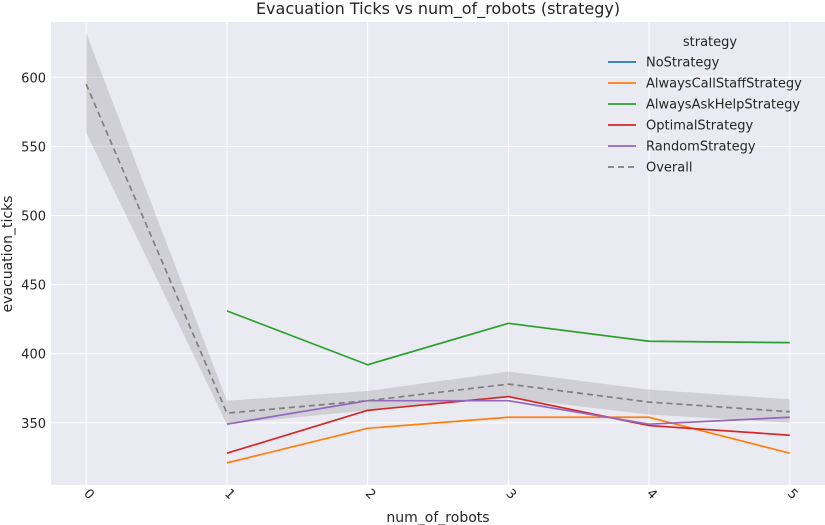 Image resolution: width=825 pixels, height=525 pixels. Describe the element at coordinates (33, 286) in the screenshot. I see `y-tick-label: 450` at that location.